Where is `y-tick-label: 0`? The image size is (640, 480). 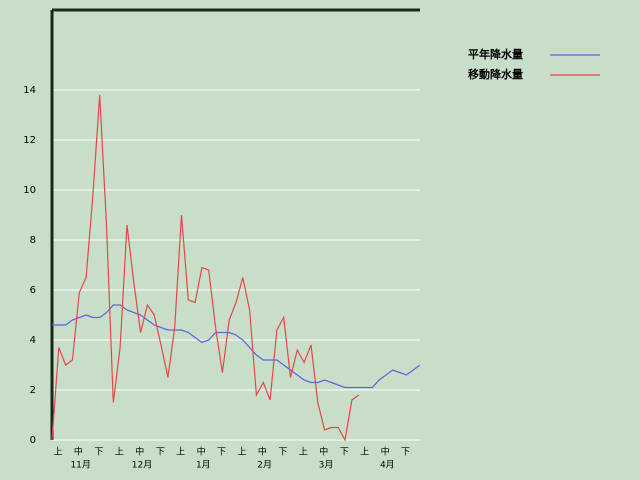 y-tick-label: 0 is located at coordinates (33, 440).